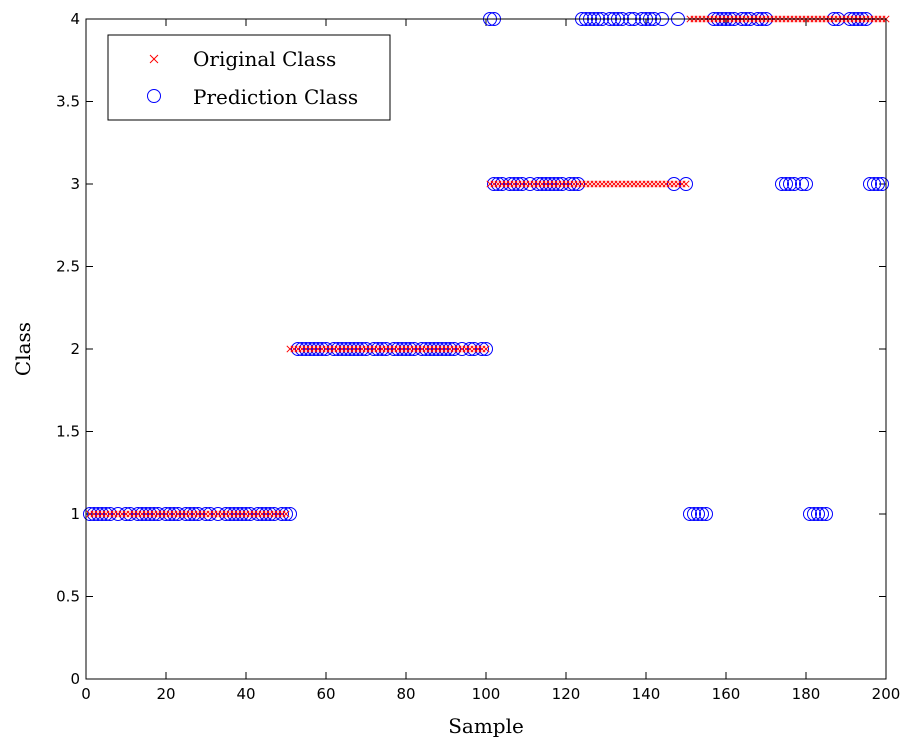  I want to click on x-tick-label: 80, so click(405, 694).